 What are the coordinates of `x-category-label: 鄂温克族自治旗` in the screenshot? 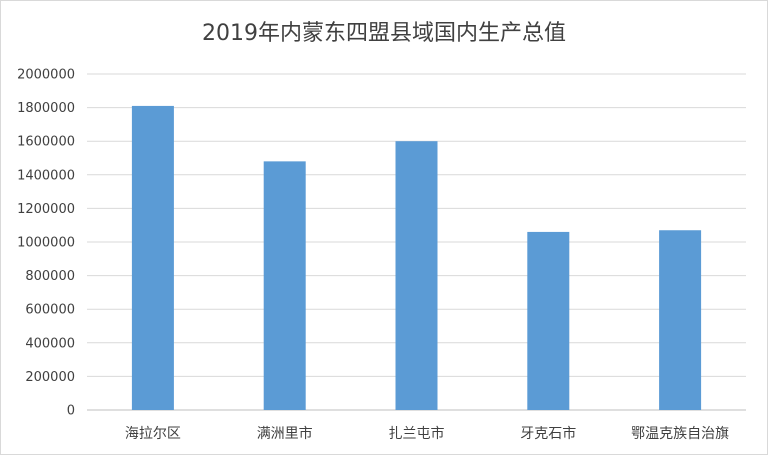 It's located at (680, 434).